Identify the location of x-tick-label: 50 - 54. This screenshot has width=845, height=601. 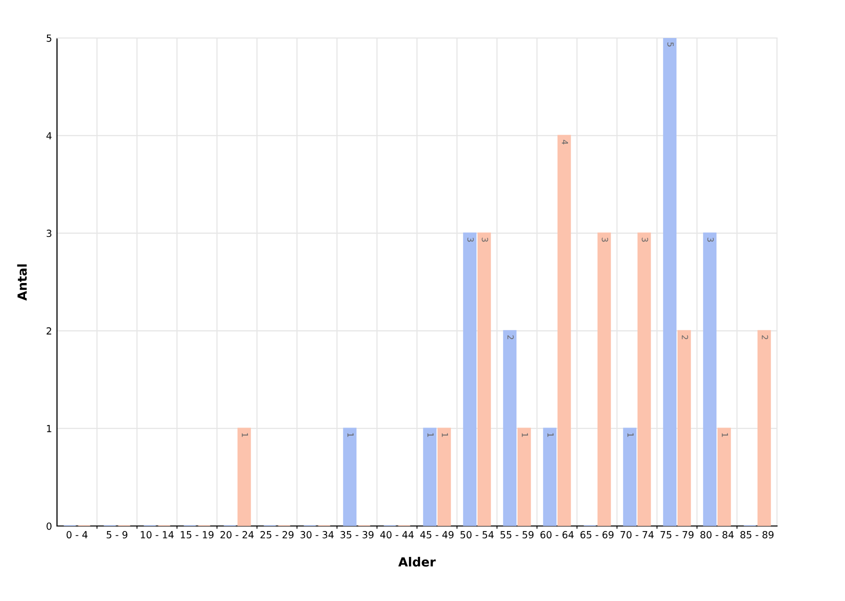
(477, 534).